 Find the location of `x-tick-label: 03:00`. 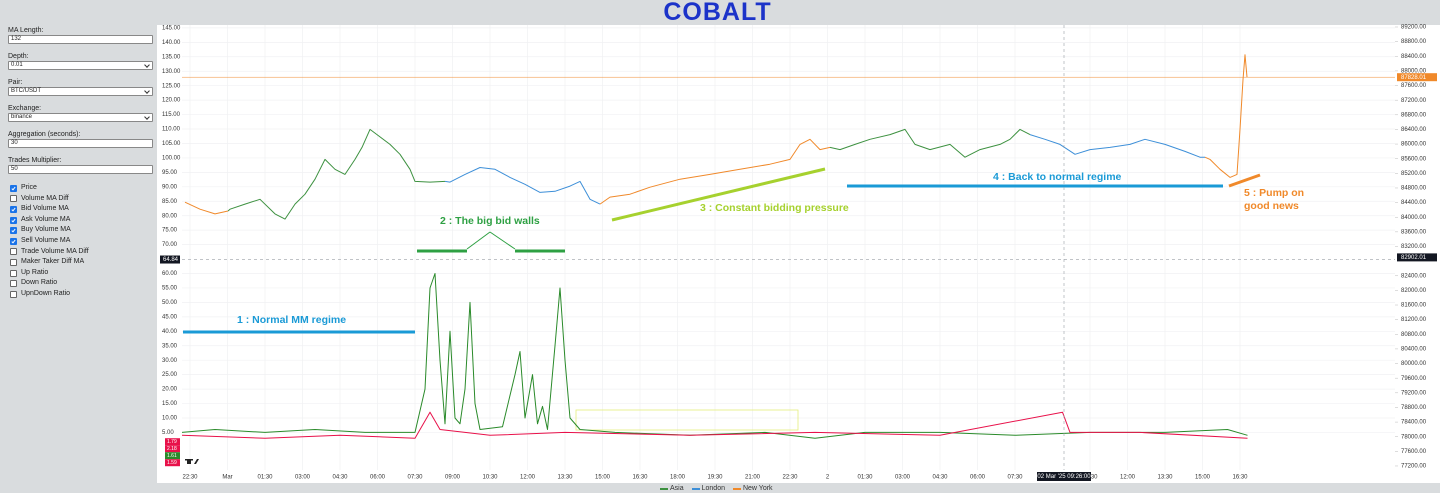

x-tick-label: 03:00 is located at coordinates (303, 478).